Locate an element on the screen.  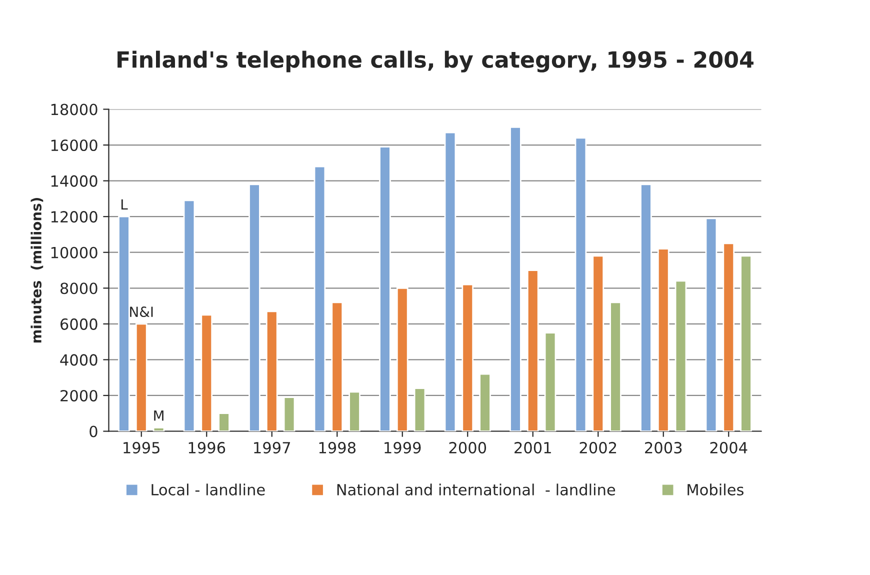
x-tick-label: 2003 is located at coordinates (663, 448).